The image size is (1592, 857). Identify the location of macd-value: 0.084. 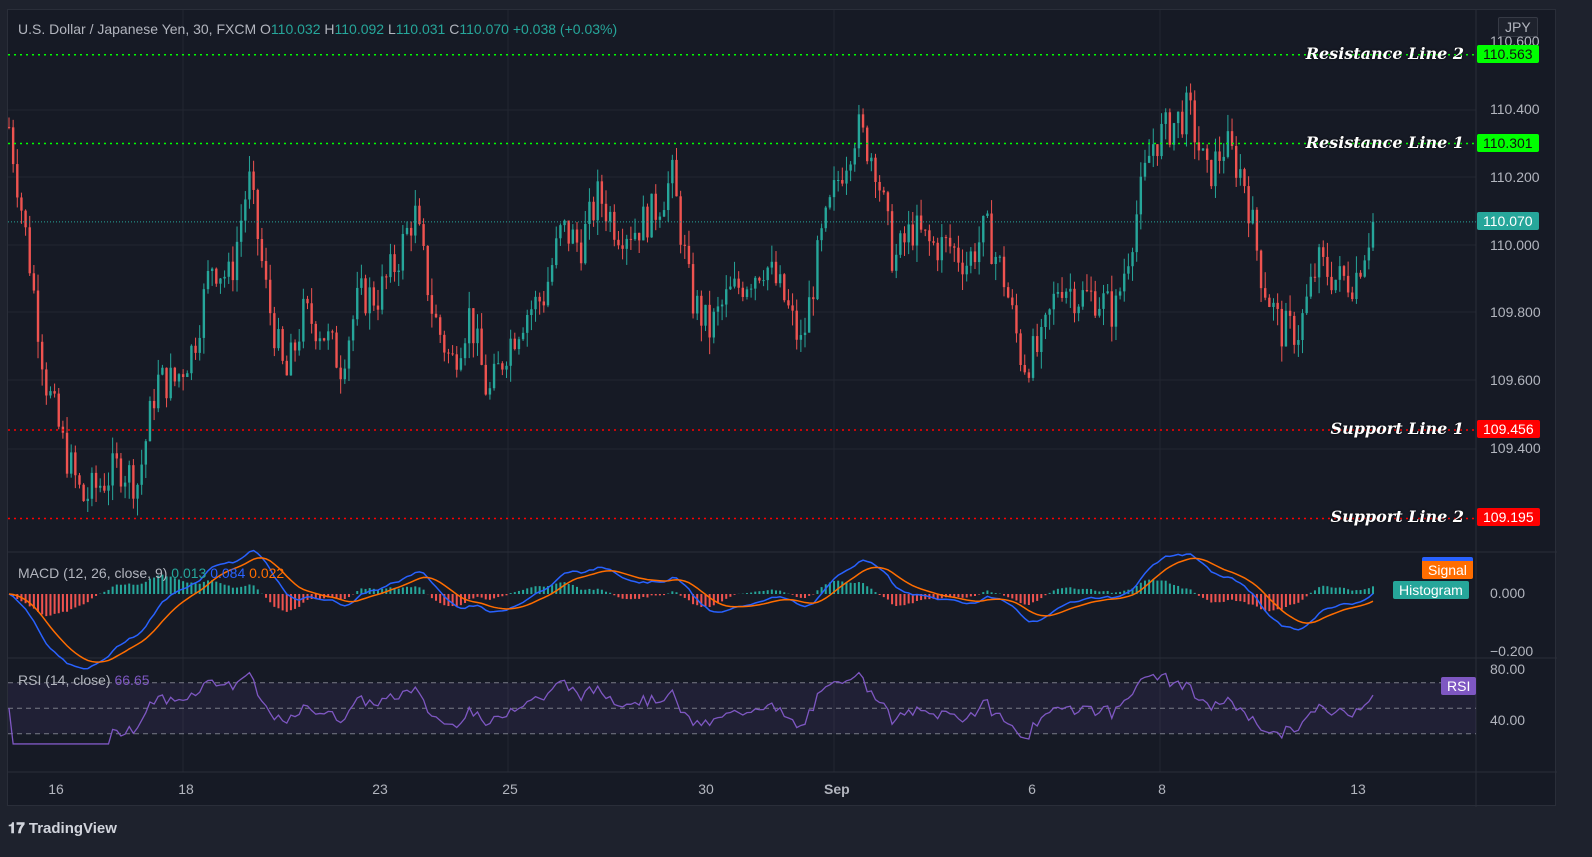
(228, 573).